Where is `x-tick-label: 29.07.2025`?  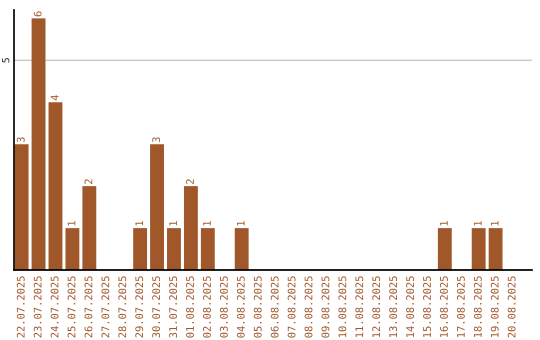 x-tick-label: 29.07.2025 is located at coordinates (139, 307).